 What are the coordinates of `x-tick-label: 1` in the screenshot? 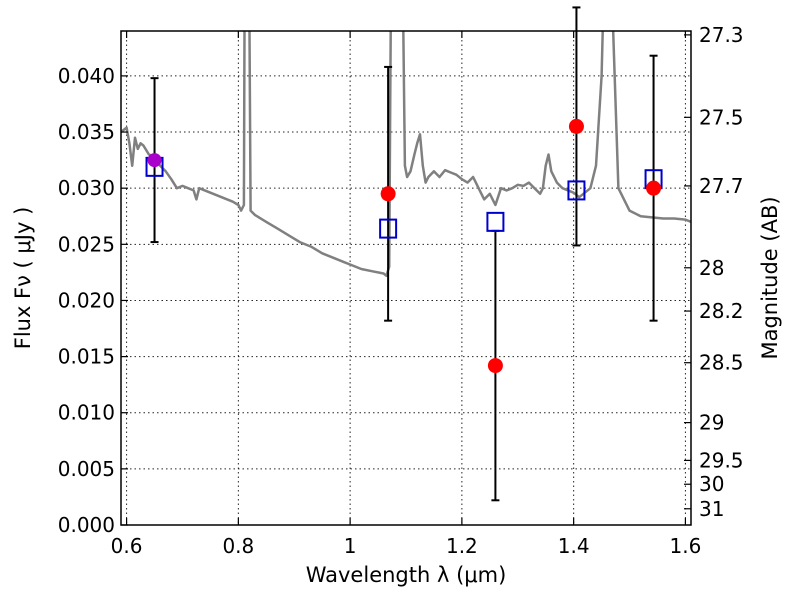 It's located at (350, 546).